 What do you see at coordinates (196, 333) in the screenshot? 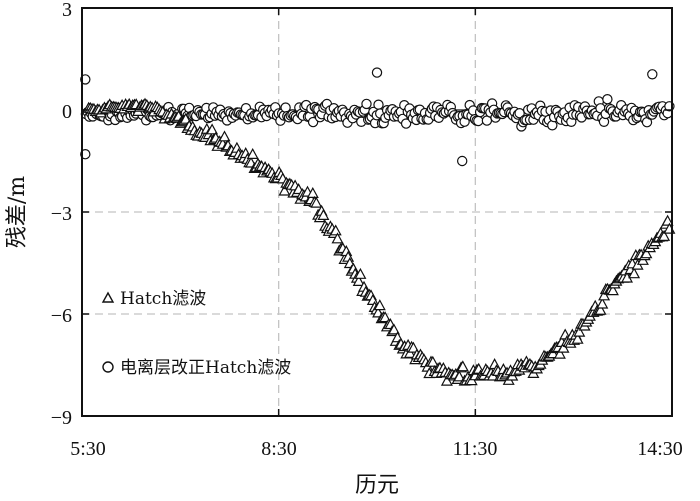
I see `legend: Hatch滤波 电离层改正Hatch滤波` at bounding box center [196, 333].